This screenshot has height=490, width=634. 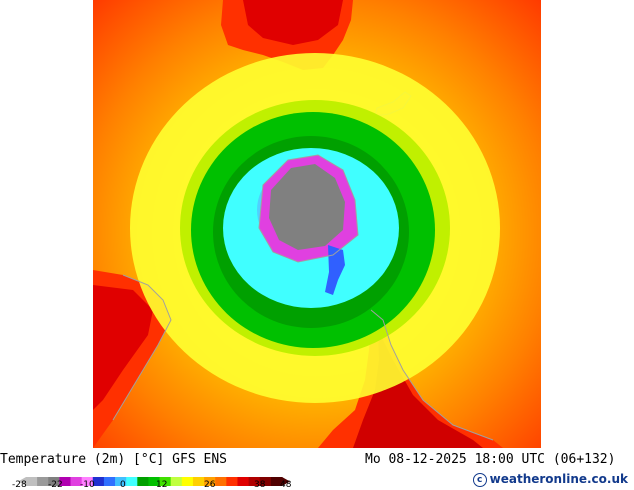 I want to click on weatheronline-credit: c weatheronline.co.uk, so click(x=550, y=479).